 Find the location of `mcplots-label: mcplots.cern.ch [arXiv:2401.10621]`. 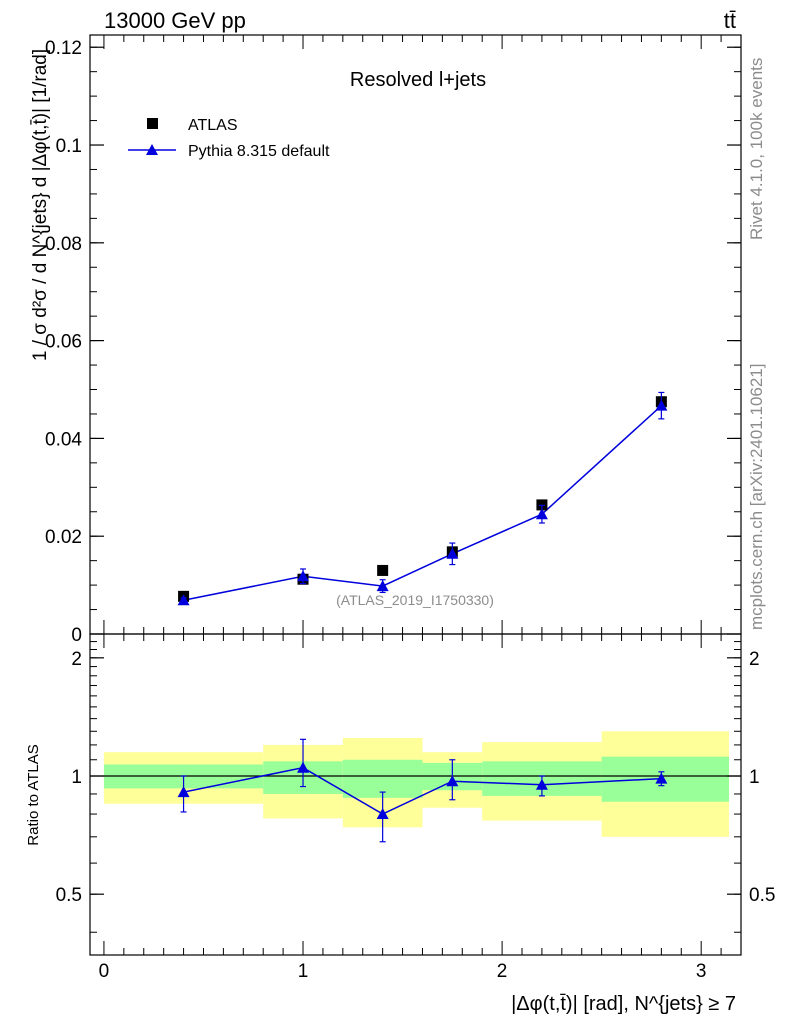

mcplots-label: mcplots.cern.ch [arXiv:2401.10621] is located at coordinates (756, 497).